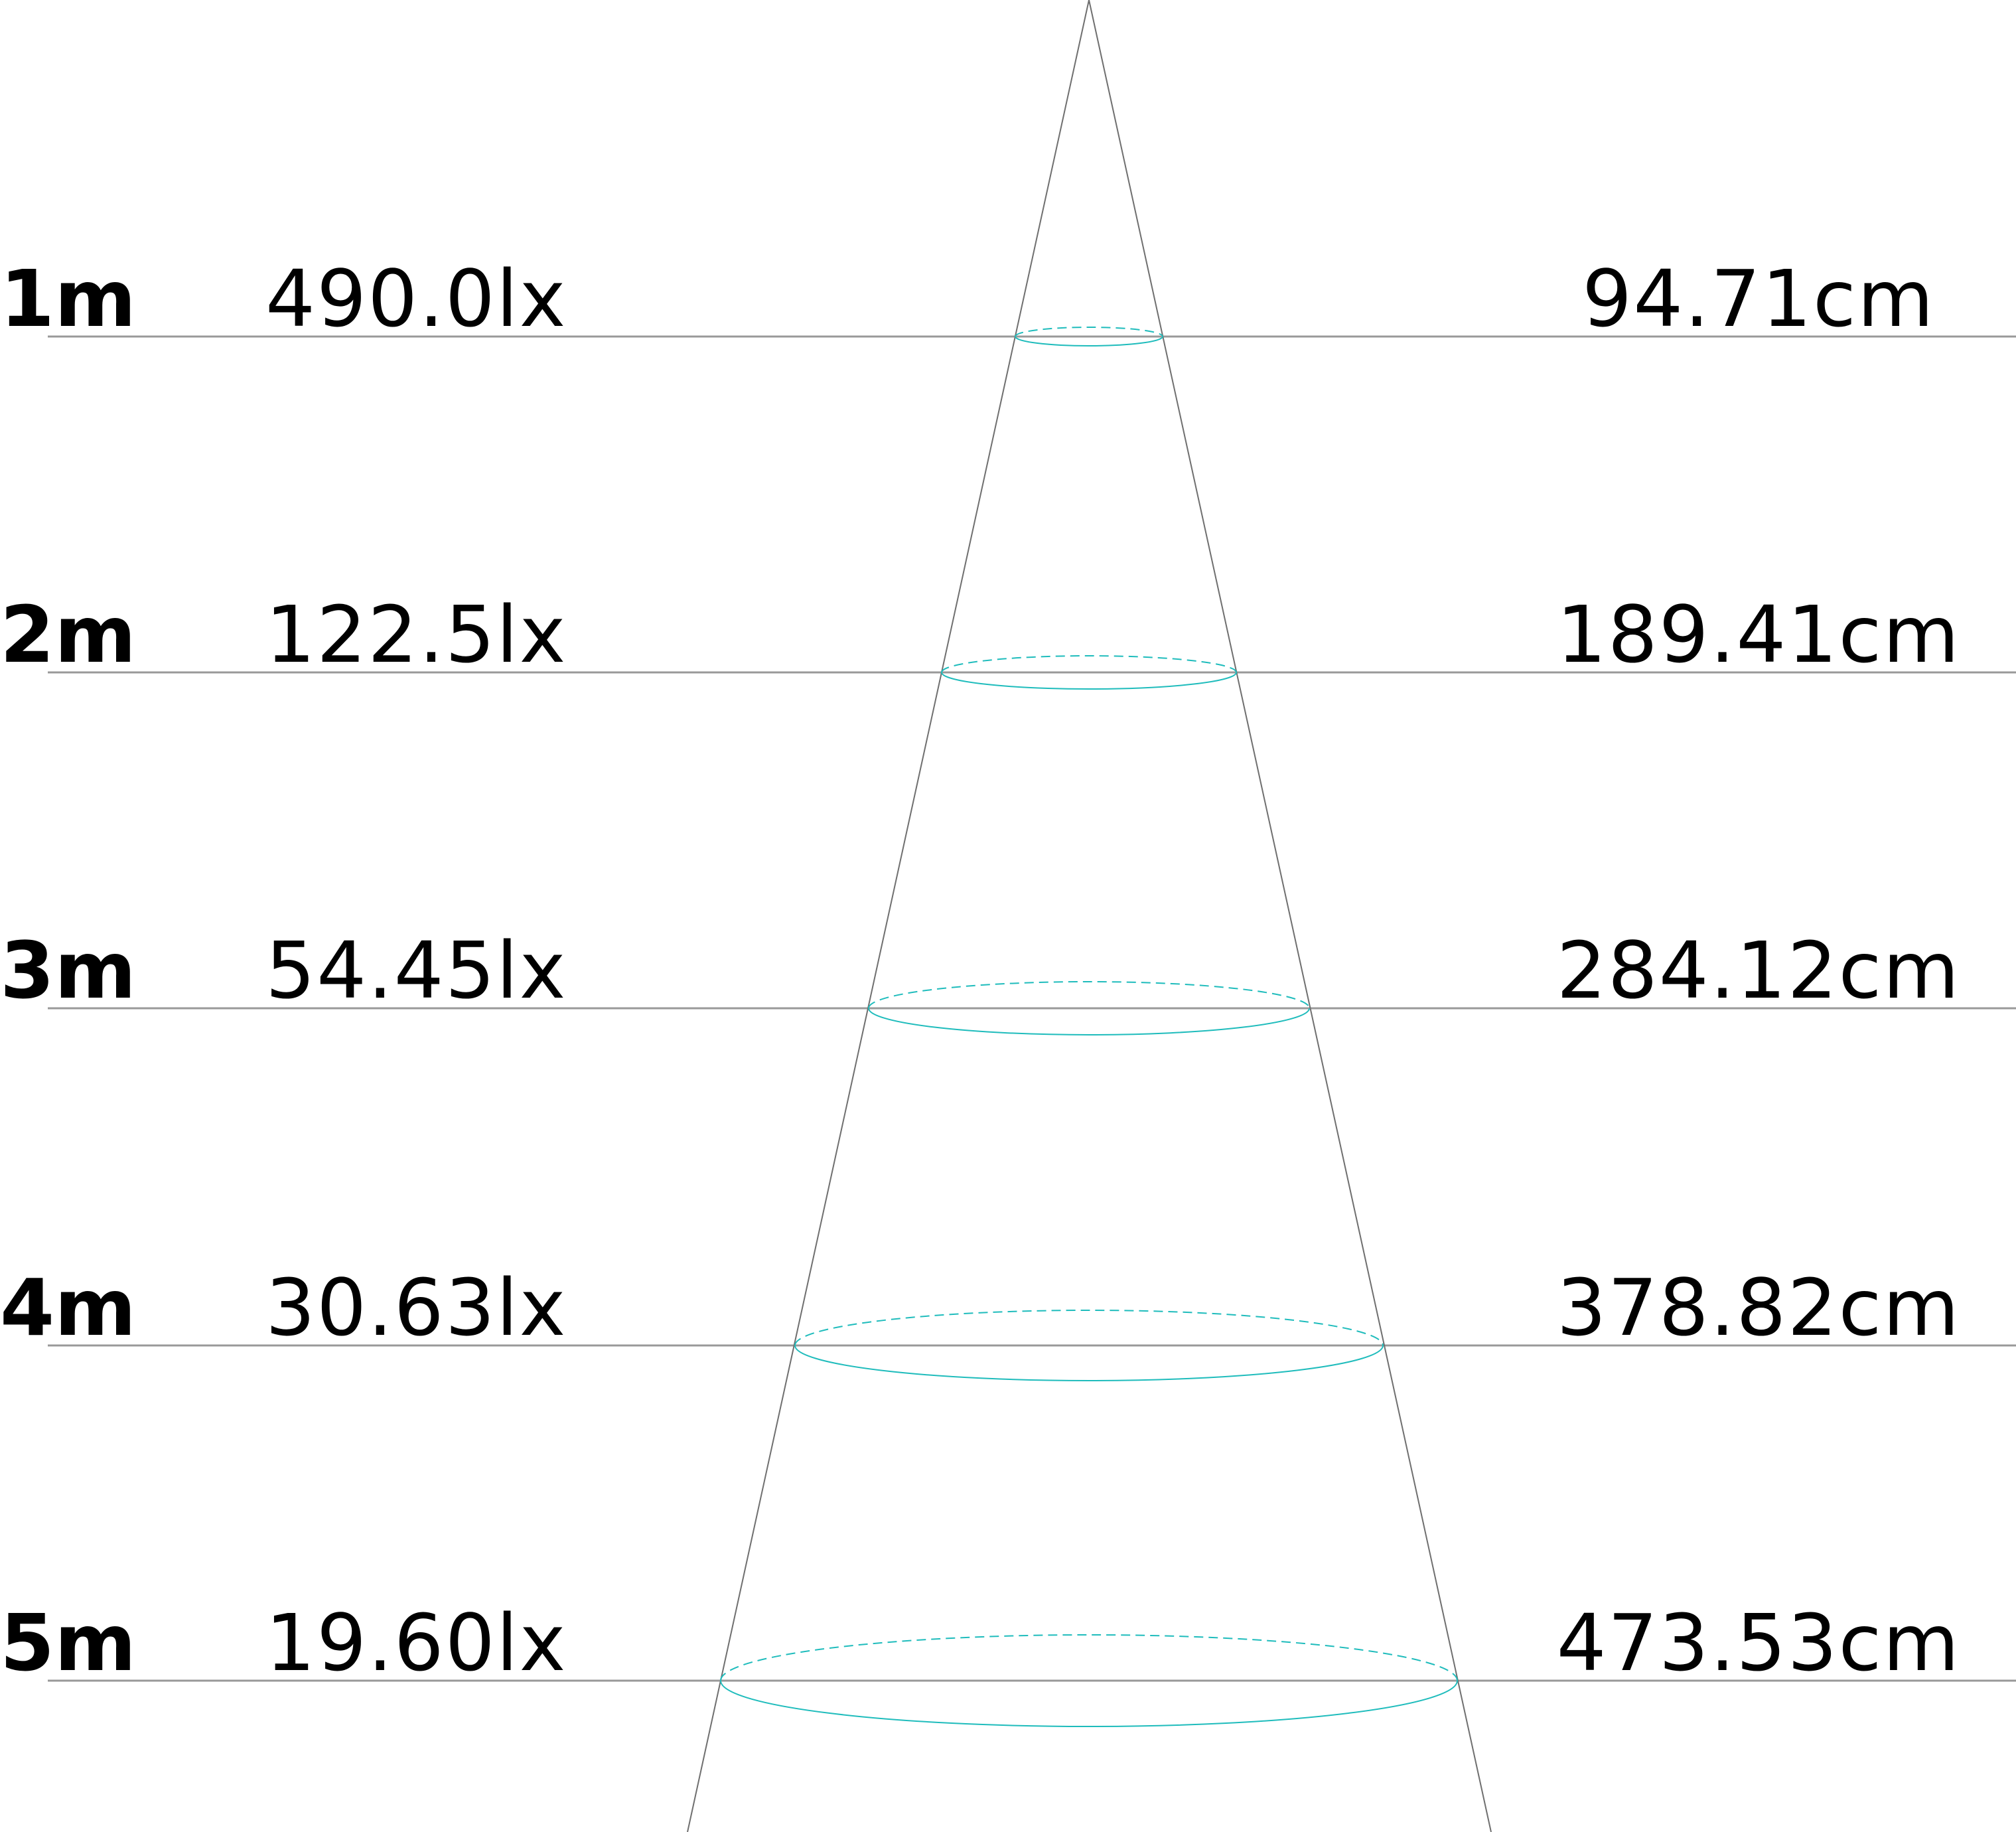 The height and width of the screenshot is (1832, 2016). What do you see at coordinates (1759, 1307) in the screenshot?
I see `spot-diameter-value: 378.82cm` at bounding box center [1759, 1307].